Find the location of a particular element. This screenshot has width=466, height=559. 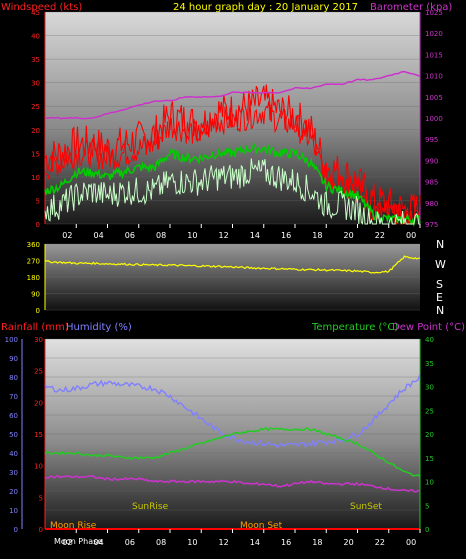

temp-tick-label: 30 is located at coordinates (429, 388).